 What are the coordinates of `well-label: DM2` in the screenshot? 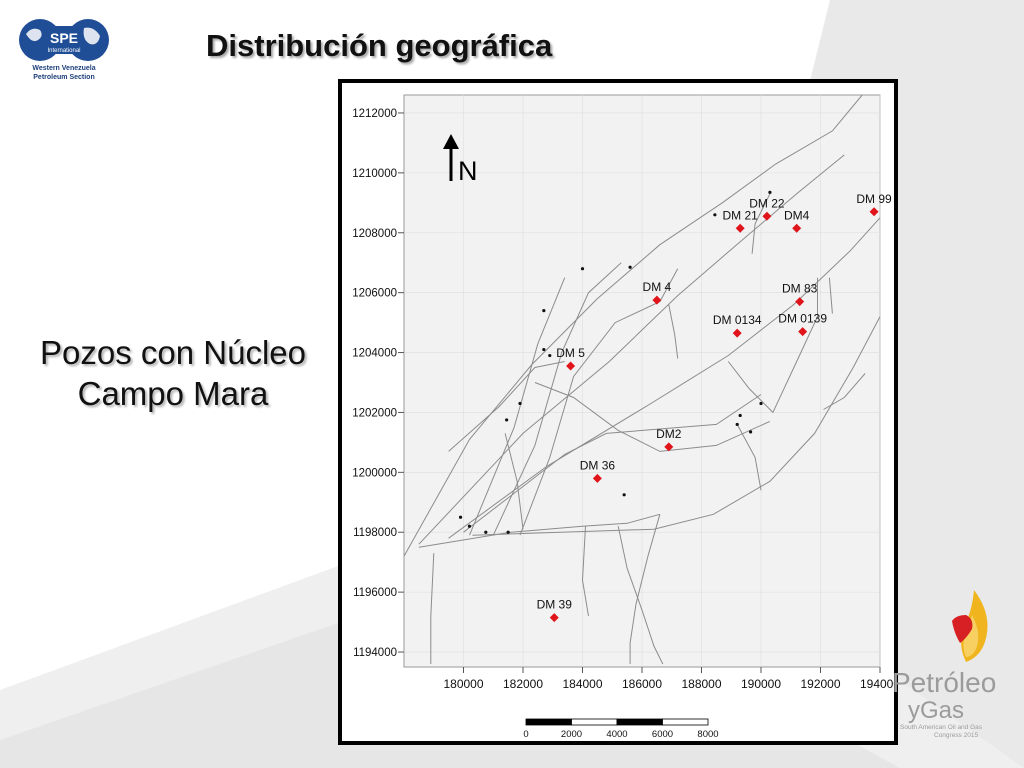 It's located at (669, 434).